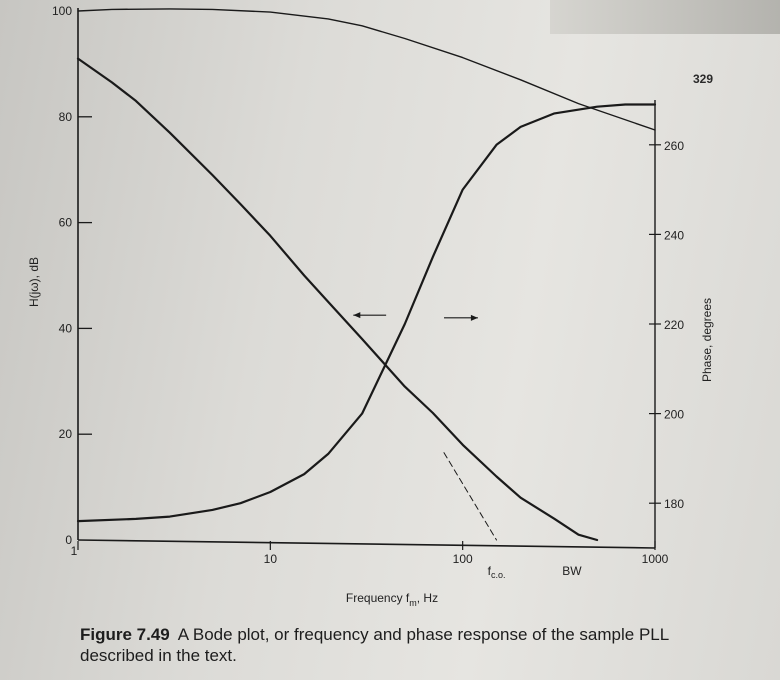 The height and width of the screenshot is (680, 780). I want to click on y-tick-label: 20, so click(66, 434).